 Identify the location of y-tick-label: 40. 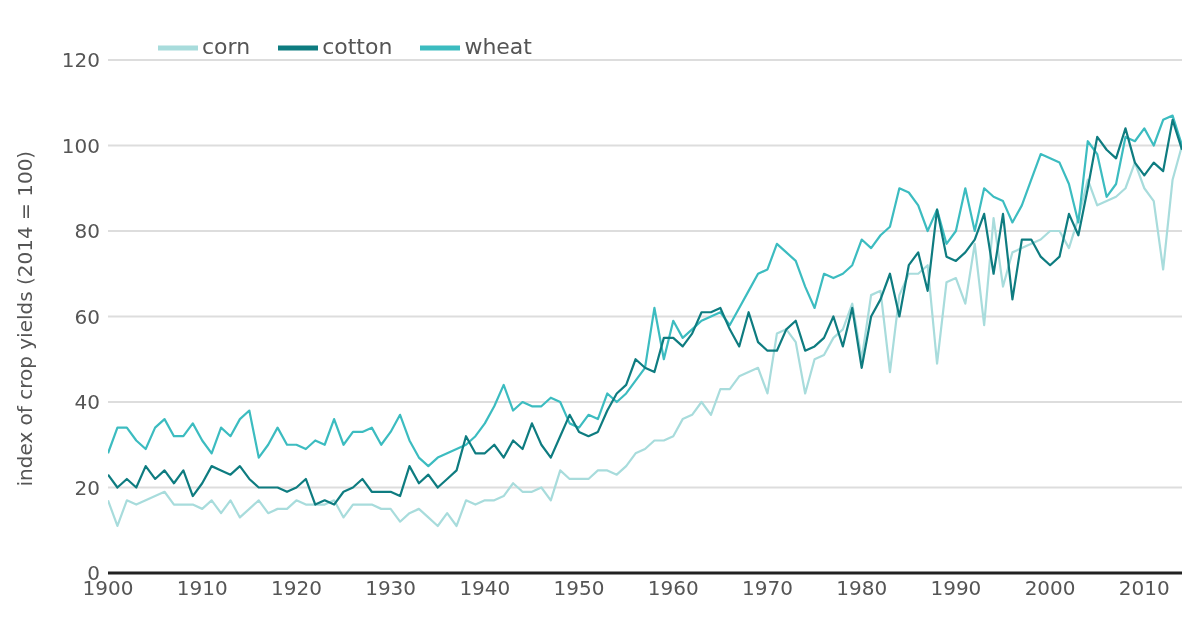
(87, 402).